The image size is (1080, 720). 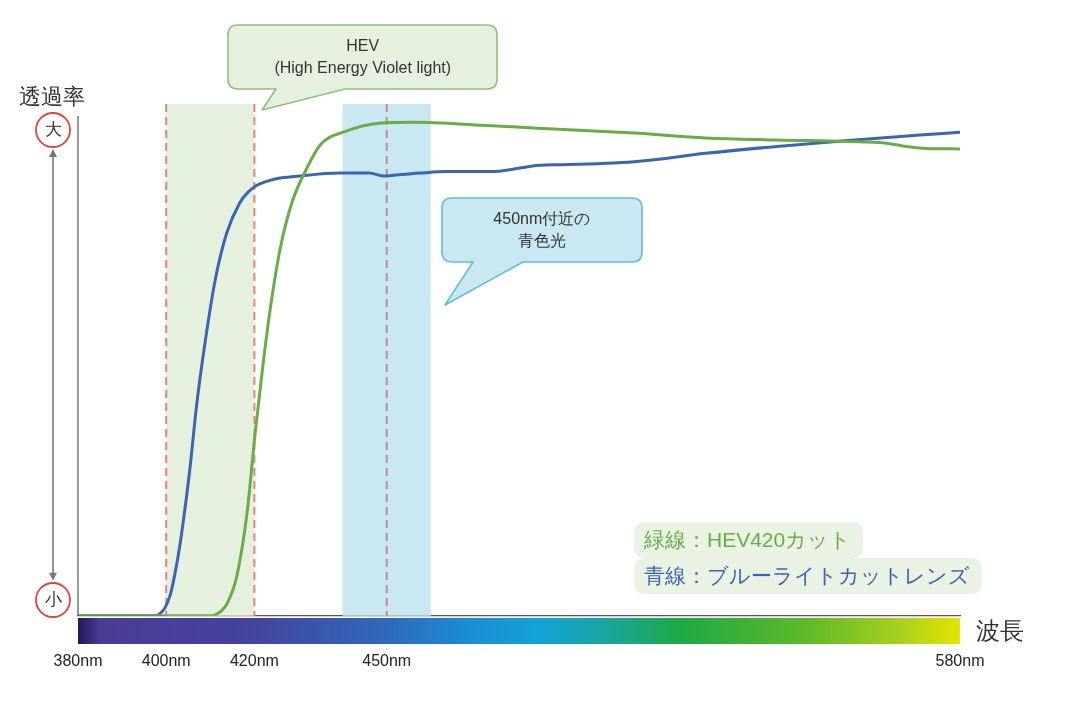 I want to click on x-tick-label: 420nm, so click(x=254, y=660).